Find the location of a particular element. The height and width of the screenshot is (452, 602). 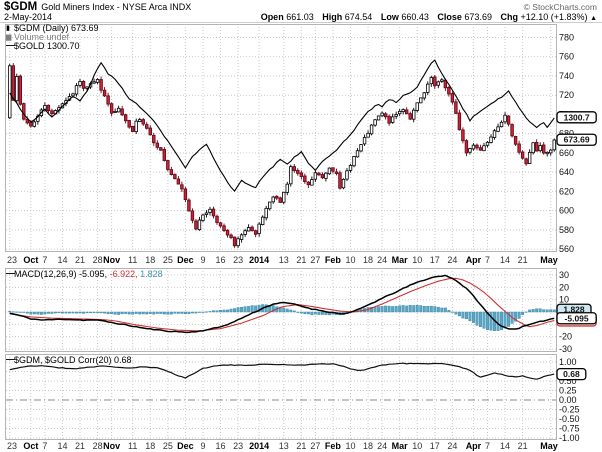

svg-text: -20 is located at coordinates (565, 337).